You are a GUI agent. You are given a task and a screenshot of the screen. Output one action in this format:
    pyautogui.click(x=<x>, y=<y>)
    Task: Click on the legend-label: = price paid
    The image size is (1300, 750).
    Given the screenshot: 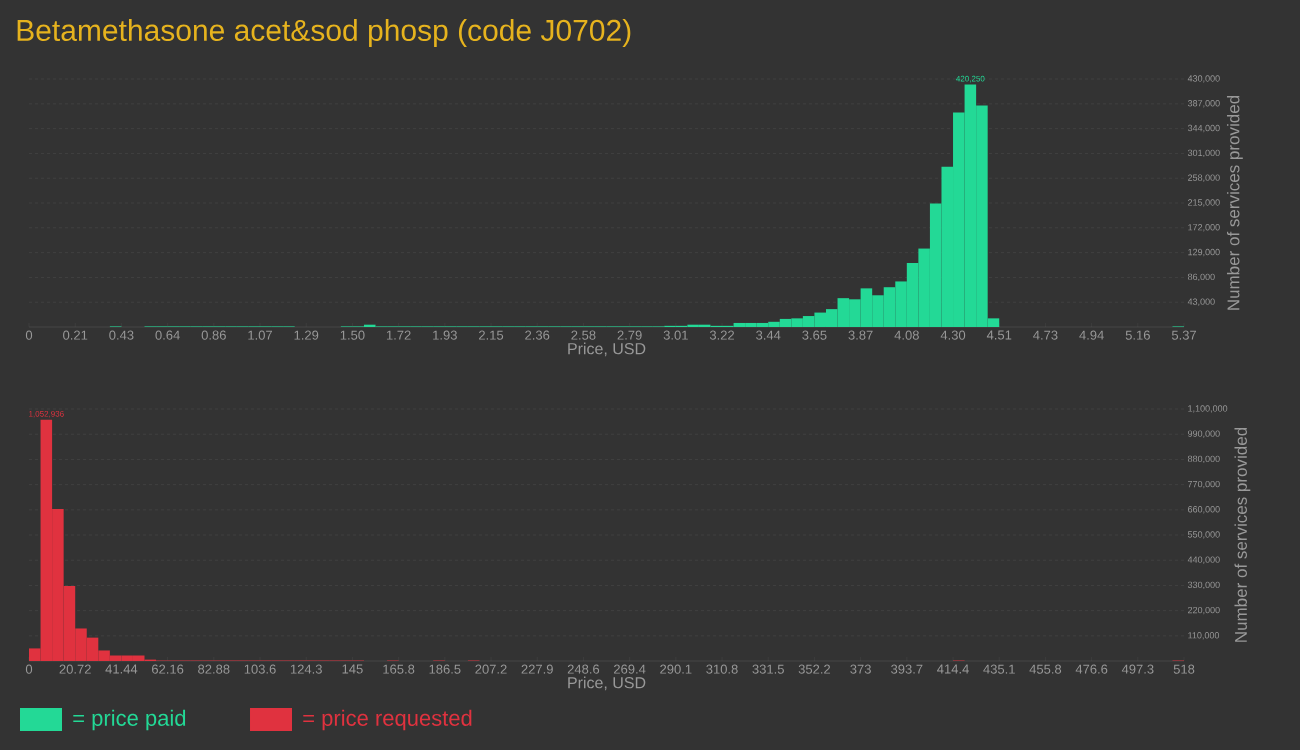 What is the action you would take?
    pyautogui.click(x=129, y=720)
    